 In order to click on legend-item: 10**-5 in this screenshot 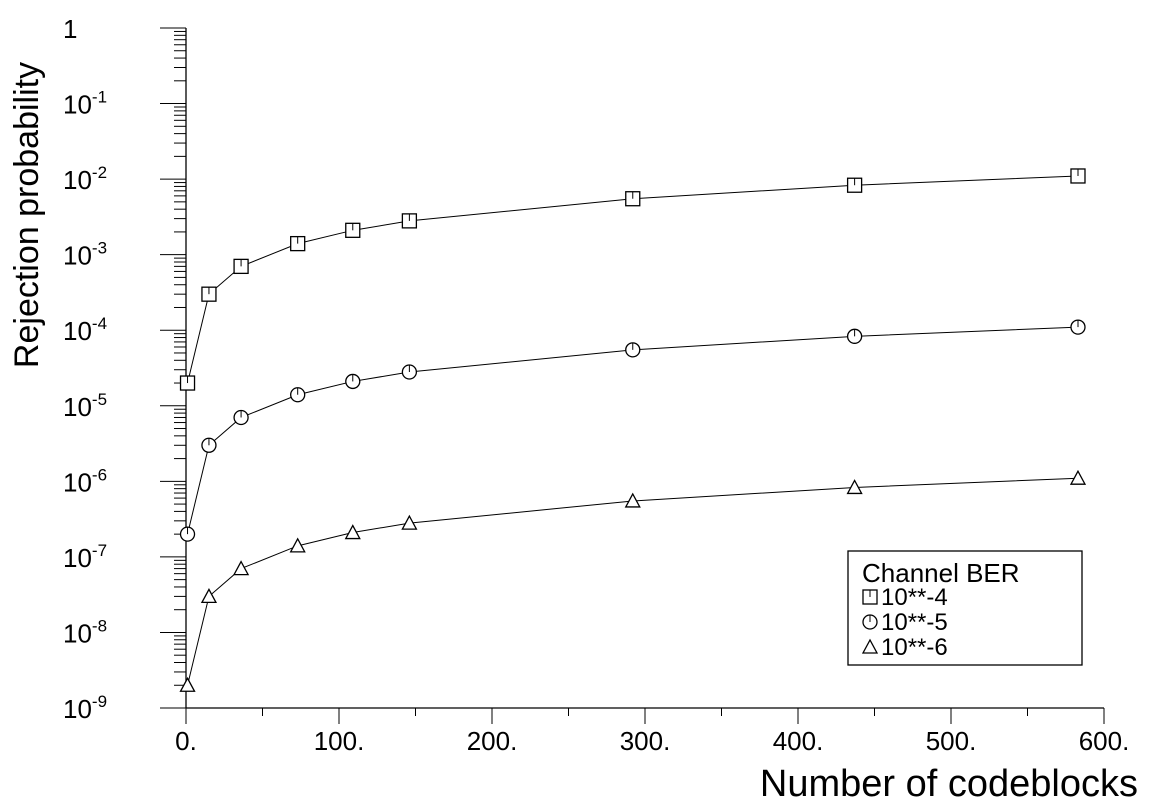, I will do `click(905, 622)`.